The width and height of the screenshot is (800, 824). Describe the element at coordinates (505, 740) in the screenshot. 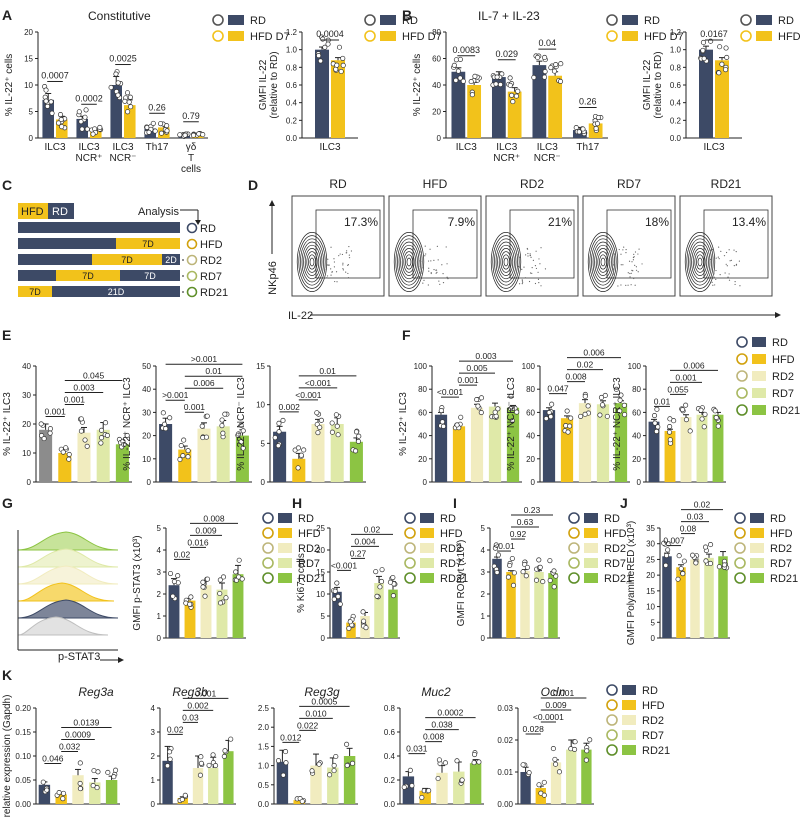

I see `y-tick-label: 0.02` at that location.